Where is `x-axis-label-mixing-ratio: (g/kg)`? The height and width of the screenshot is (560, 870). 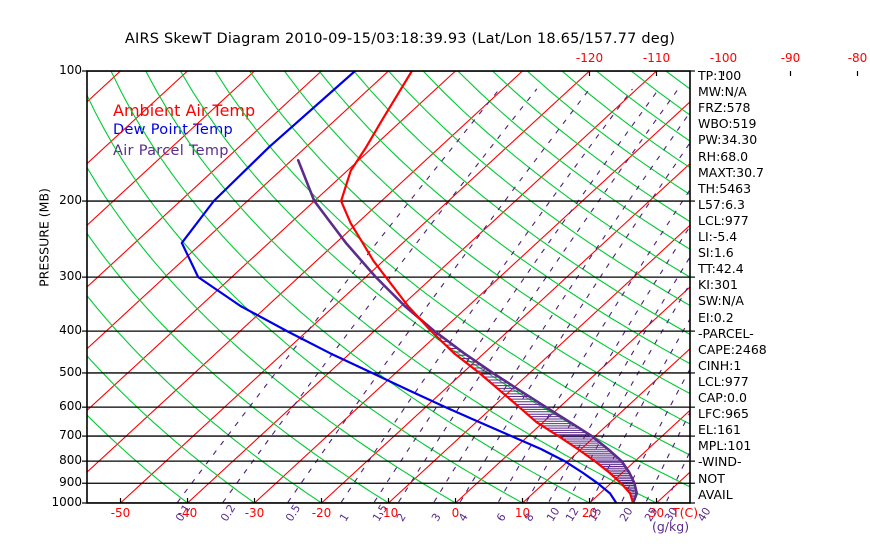
x-axis-label-mixing-ratio: (g/kg) is located at coordinates (671, 526).